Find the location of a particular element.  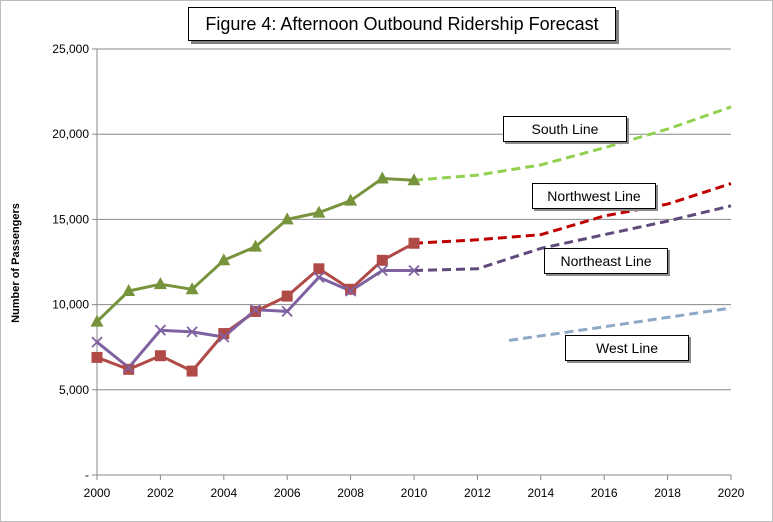

south-line-point-2000 is located at coordinates (97, 320).